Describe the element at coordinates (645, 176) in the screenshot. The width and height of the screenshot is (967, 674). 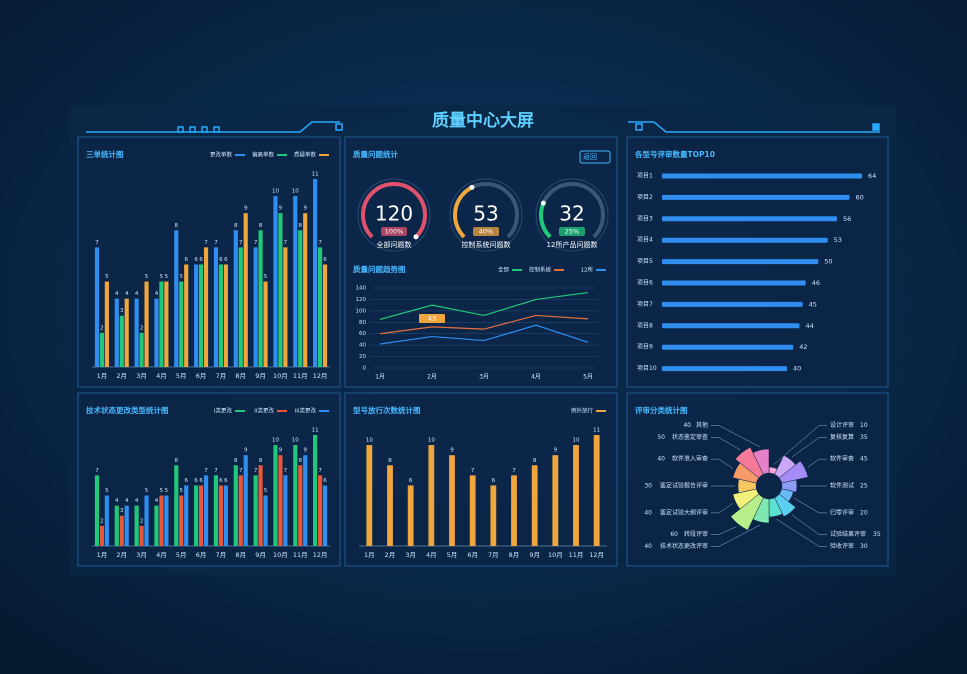
I see `category-label: 项目1` at that location.